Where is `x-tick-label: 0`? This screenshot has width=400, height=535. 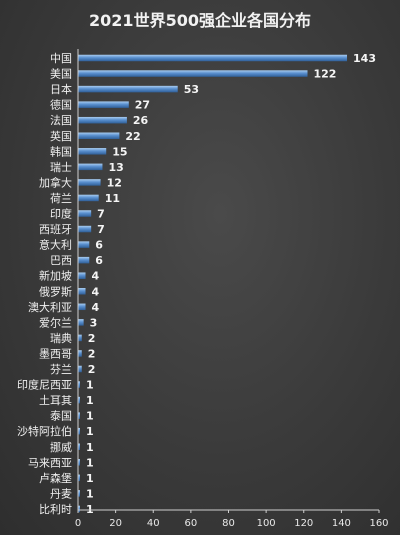
x-tick-label: 0 is located at coordinates (78, 523).